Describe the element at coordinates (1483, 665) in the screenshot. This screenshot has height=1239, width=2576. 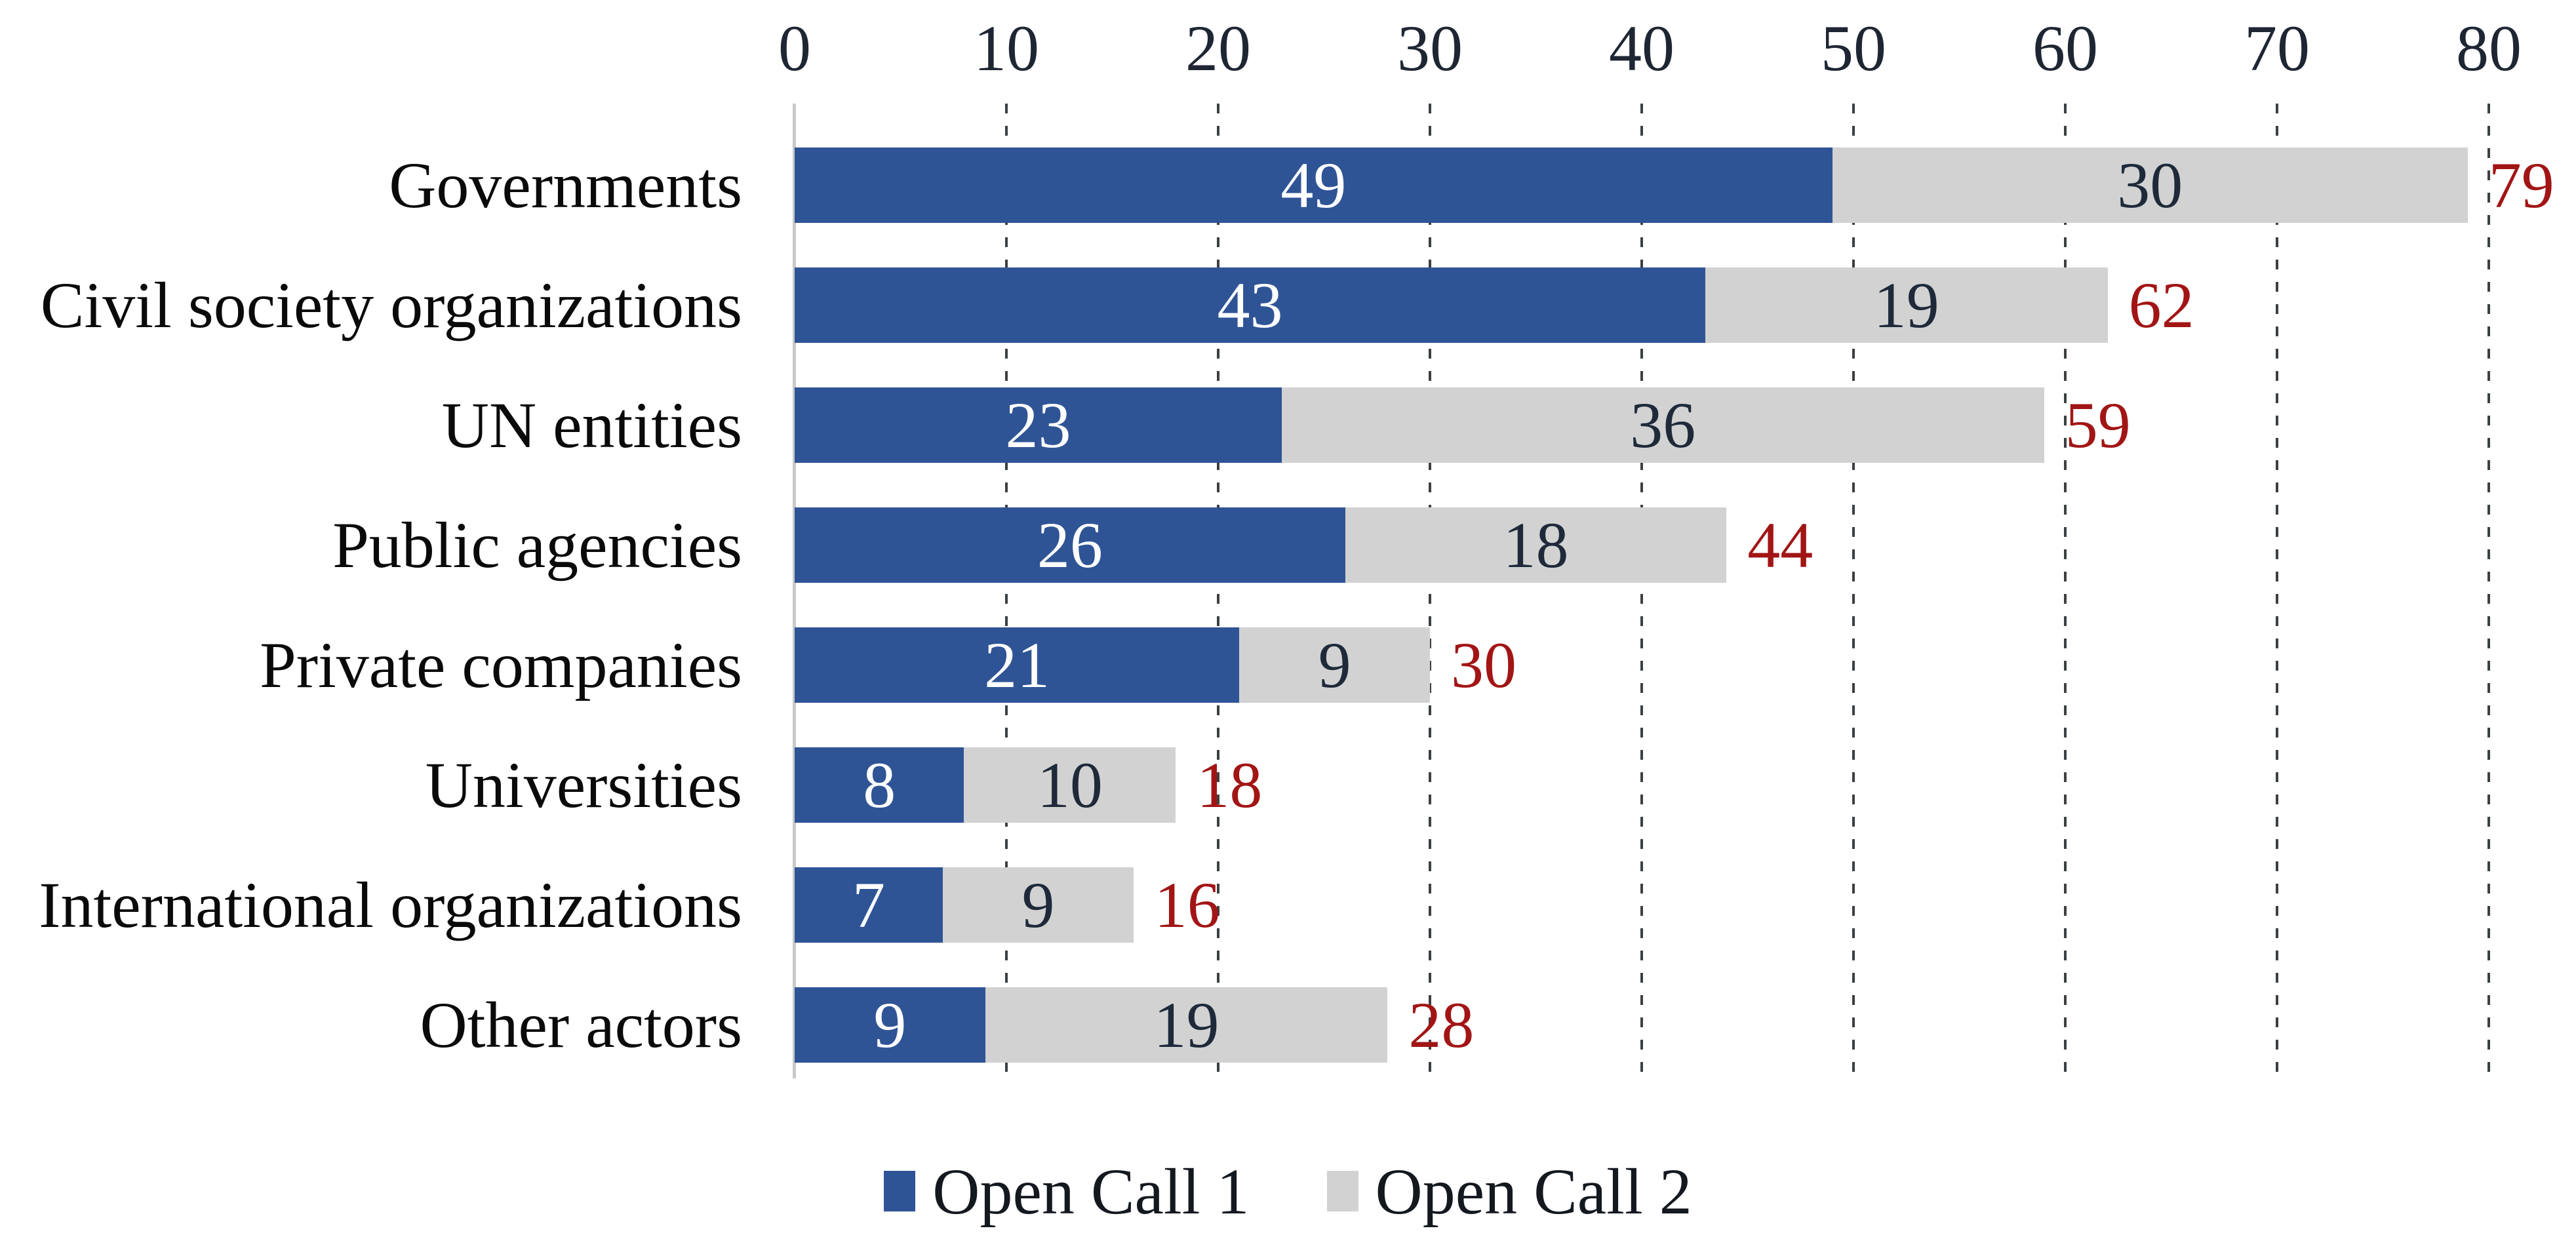
I see `total-label: 30` at that location.